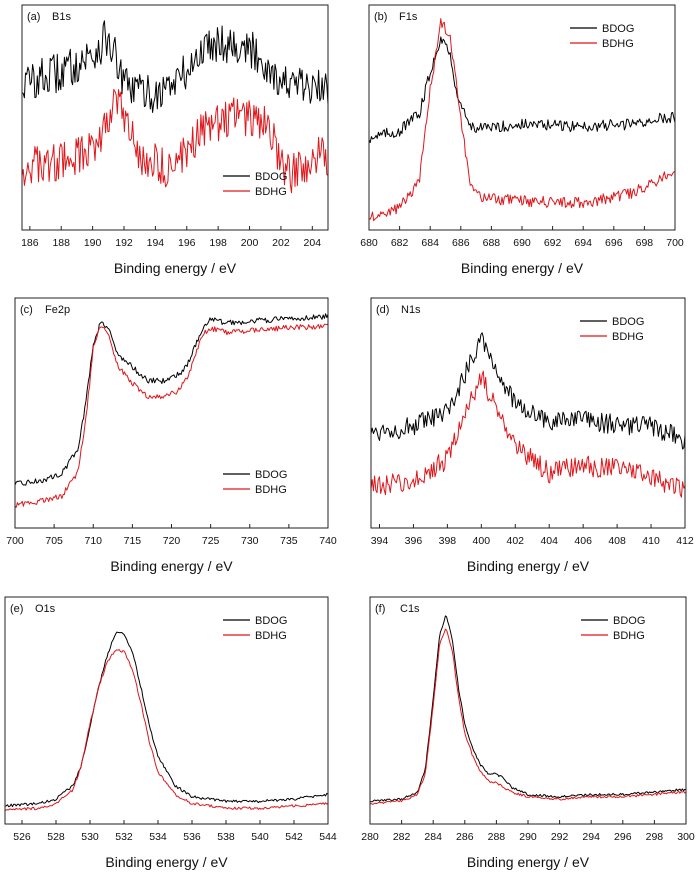  Describe the element at coordinates (156, 243) in the screenshot. I see `x-tick-label: 194` at that location.